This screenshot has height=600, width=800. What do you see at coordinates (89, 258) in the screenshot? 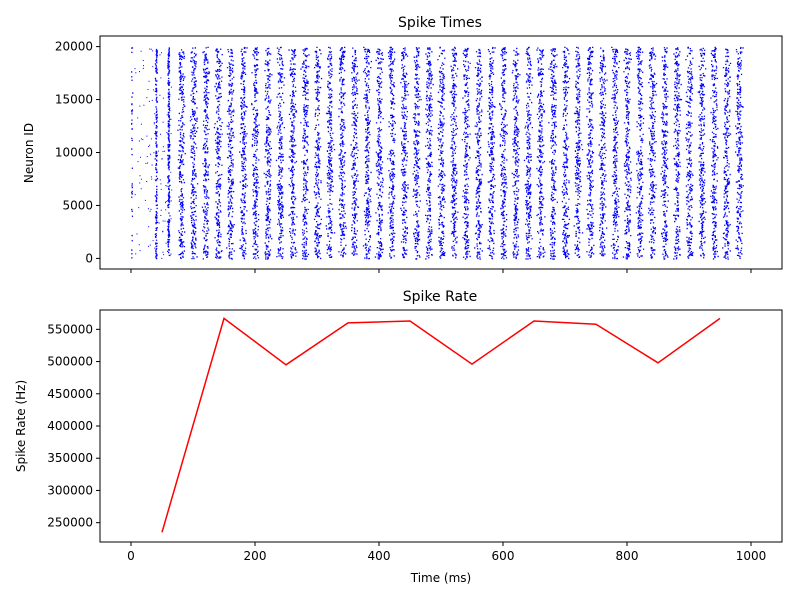
I see `y-tick-label: 0` at bounding box center [89, 258].